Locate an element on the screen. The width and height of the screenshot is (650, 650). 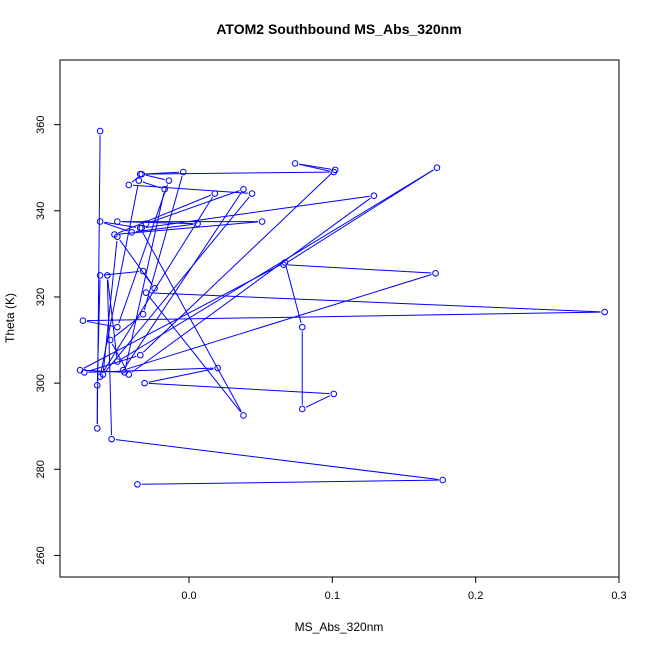
x-tick-label: 0.0 is located at coordinates (188, 596).